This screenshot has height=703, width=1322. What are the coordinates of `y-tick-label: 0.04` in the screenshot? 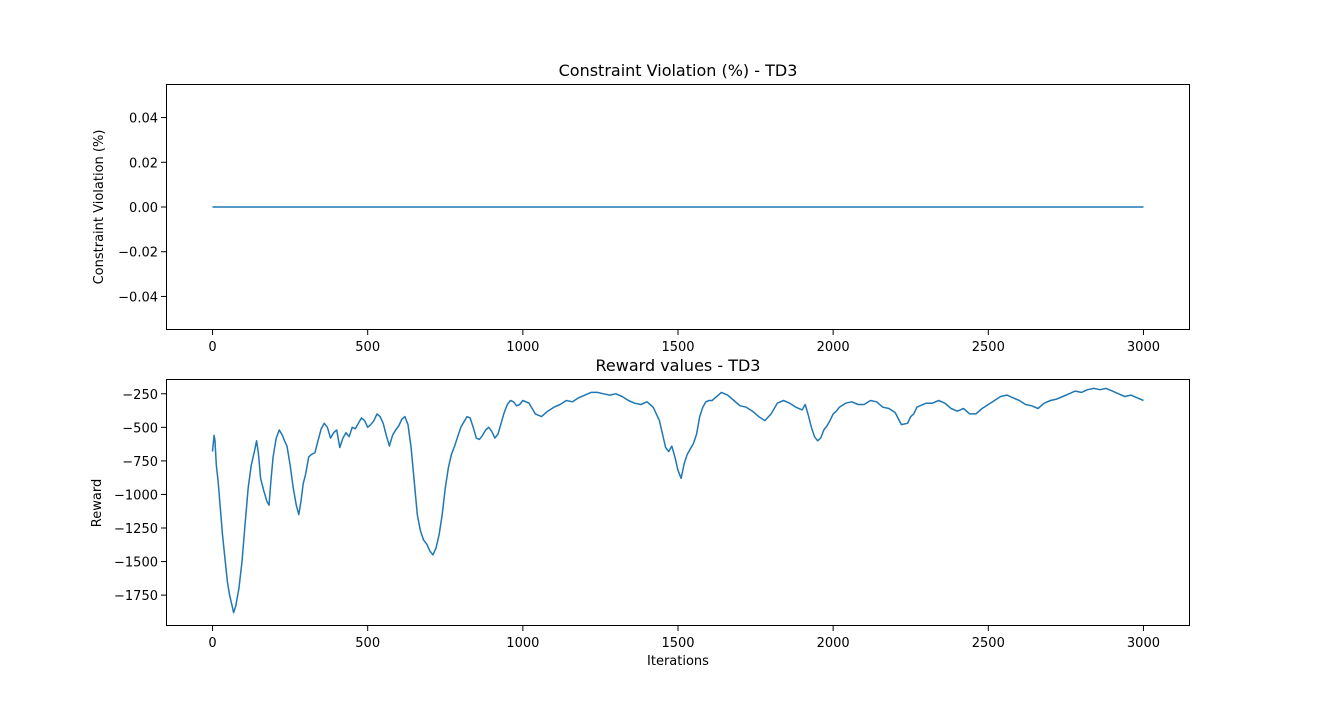 It's located at (143, 119).